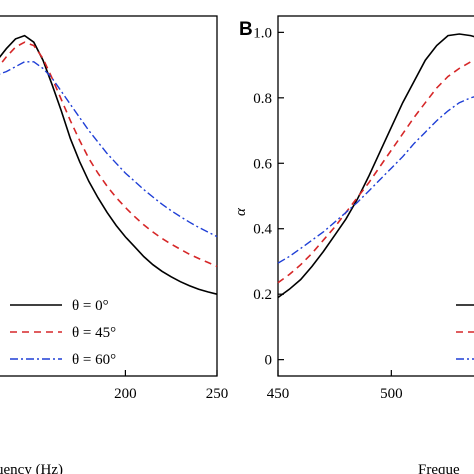 The image size is (474, 474). What do you see at coordinates (335, 386) in the screenshot?
I see `panel-b-x-ticks: 450 500` at bounding box center [335, 386].